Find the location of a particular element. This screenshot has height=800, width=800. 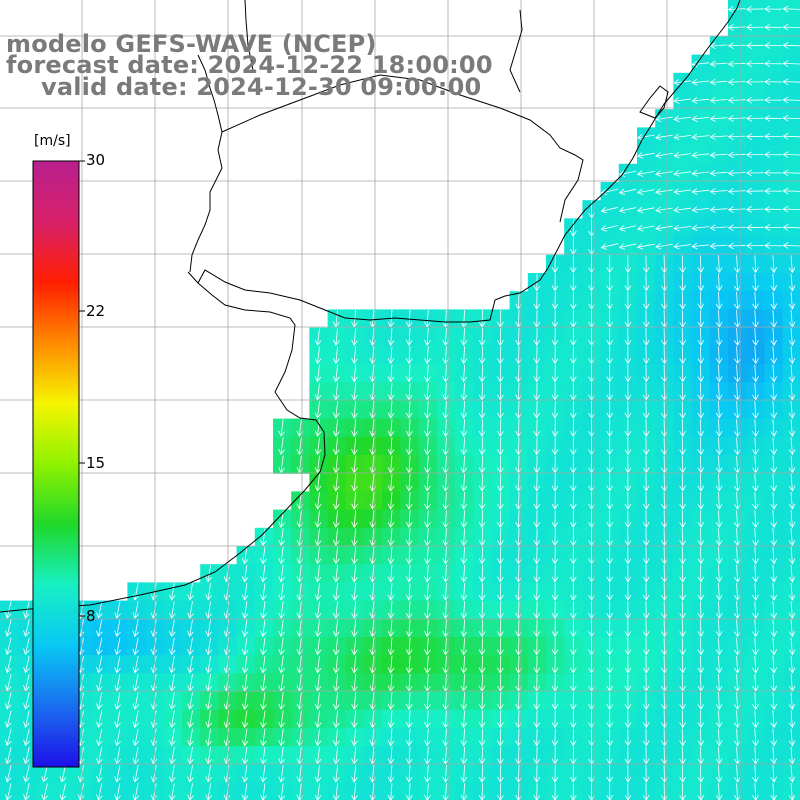

colorbar-unit: [m/s] is located at coordinates (52, 141).